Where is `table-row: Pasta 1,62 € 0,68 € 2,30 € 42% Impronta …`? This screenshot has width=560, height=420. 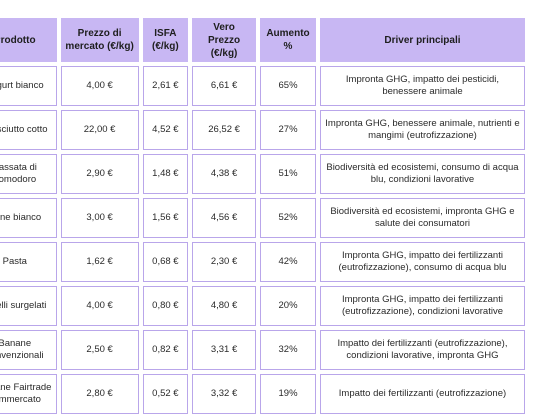 table-row: Pasta 1,62 € 0,68 € 2,30 € 42% Impronta … is located at coordinates (262, 262).